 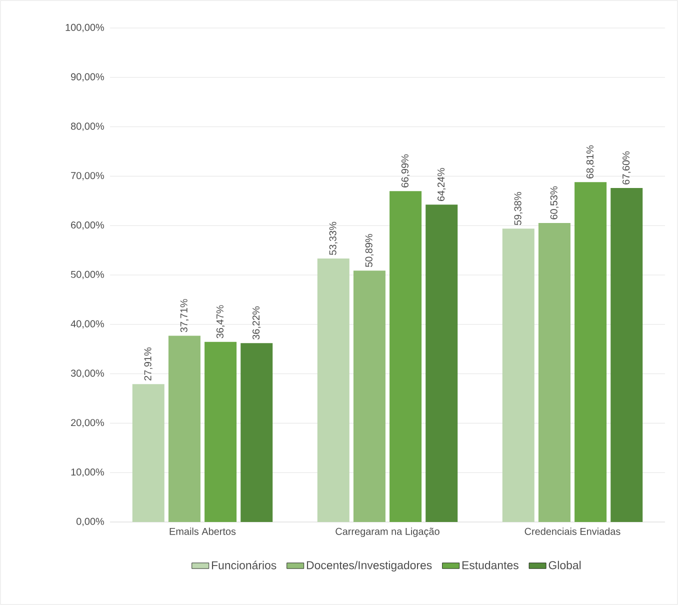 What do you see at coordinates (87, 126) in the screenshot?
I see `y-tick-label: 80,00%` at bounding box center [87, 126].